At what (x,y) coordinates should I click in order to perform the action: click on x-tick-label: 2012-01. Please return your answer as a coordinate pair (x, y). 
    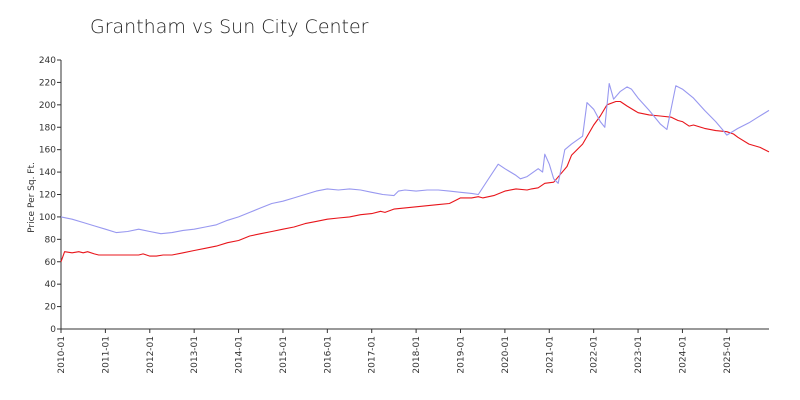
    Looking at the image, I should click on (151, 355).